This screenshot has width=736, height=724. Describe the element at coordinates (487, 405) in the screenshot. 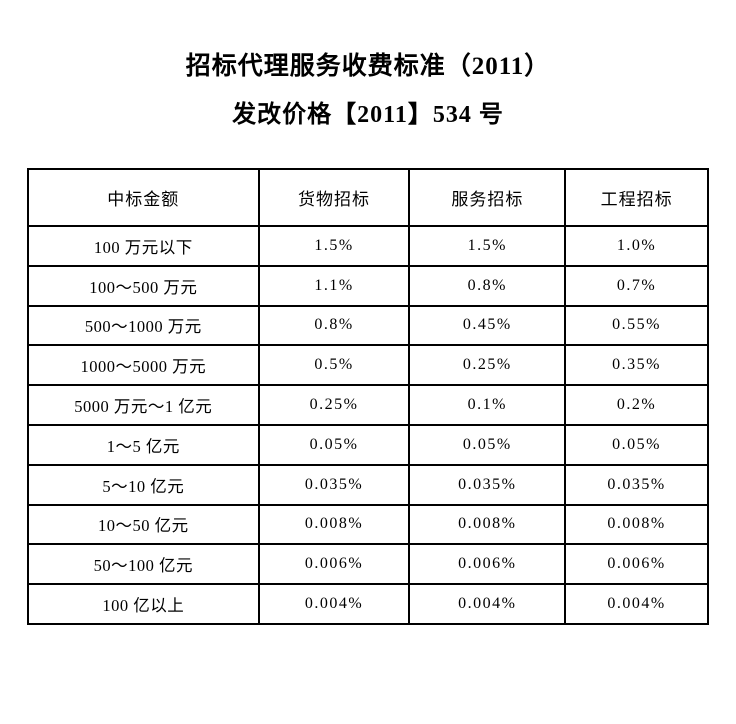

I see `cell-service-rate: 0.1%` at that location.